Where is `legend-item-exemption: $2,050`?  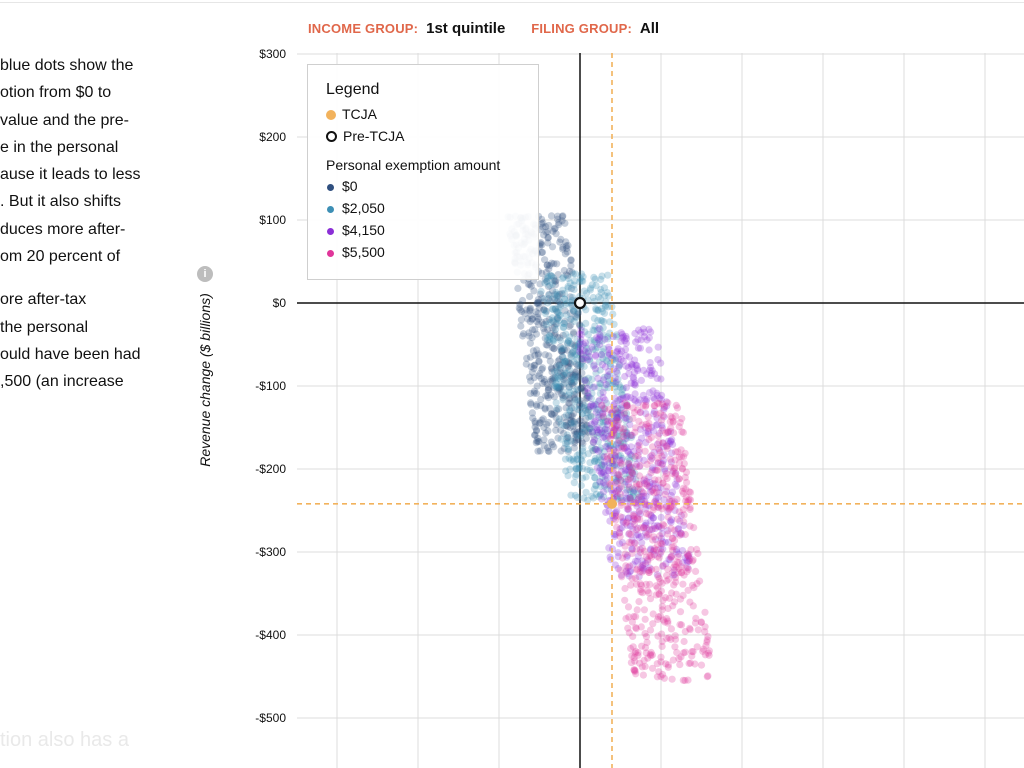
legend-item-exemption: $2,050 is located at coordinates (423, 208).